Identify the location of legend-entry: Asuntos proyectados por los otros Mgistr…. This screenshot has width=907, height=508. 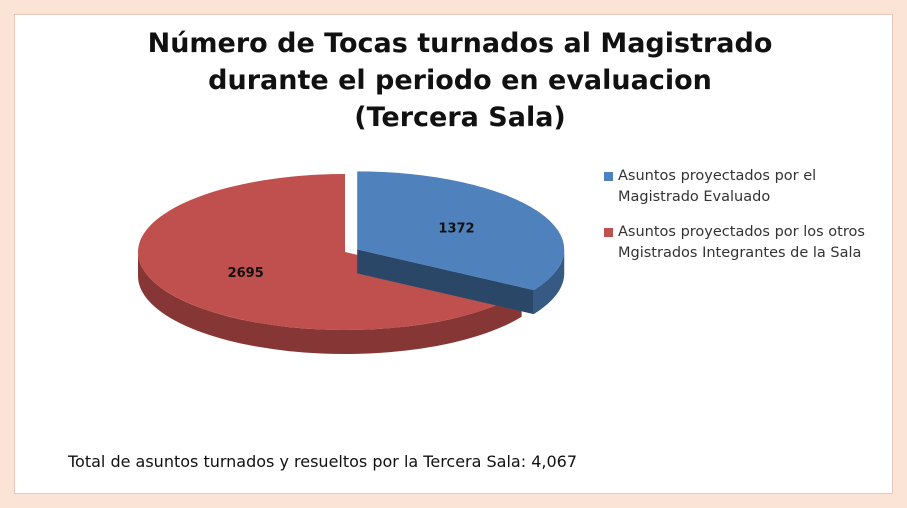
(749, 243).